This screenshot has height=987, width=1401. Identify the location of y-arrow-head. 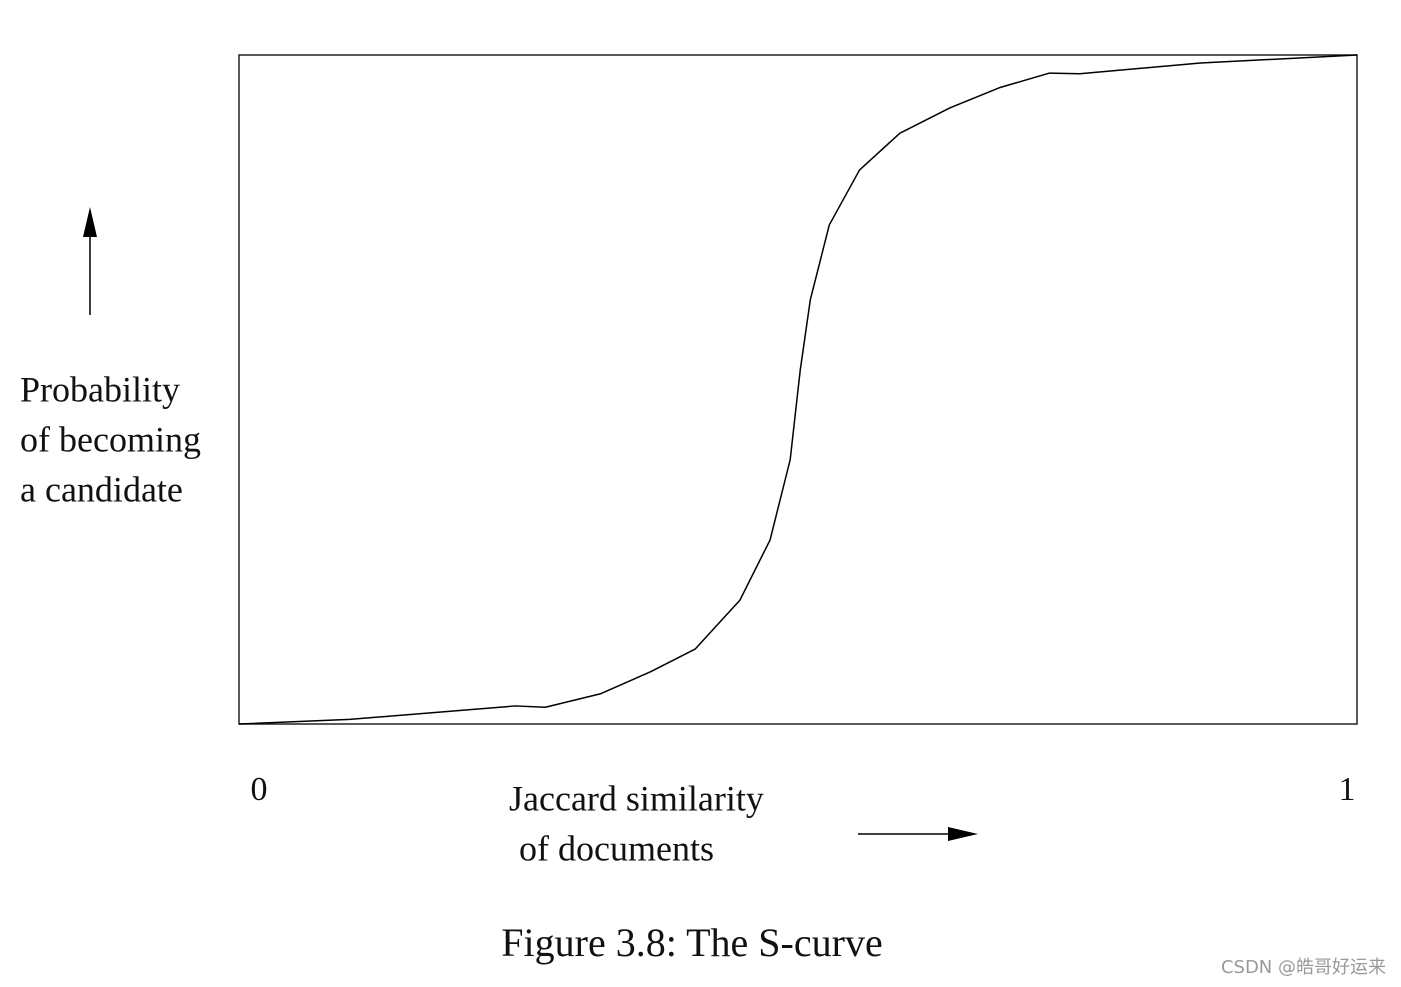
(90, 222).